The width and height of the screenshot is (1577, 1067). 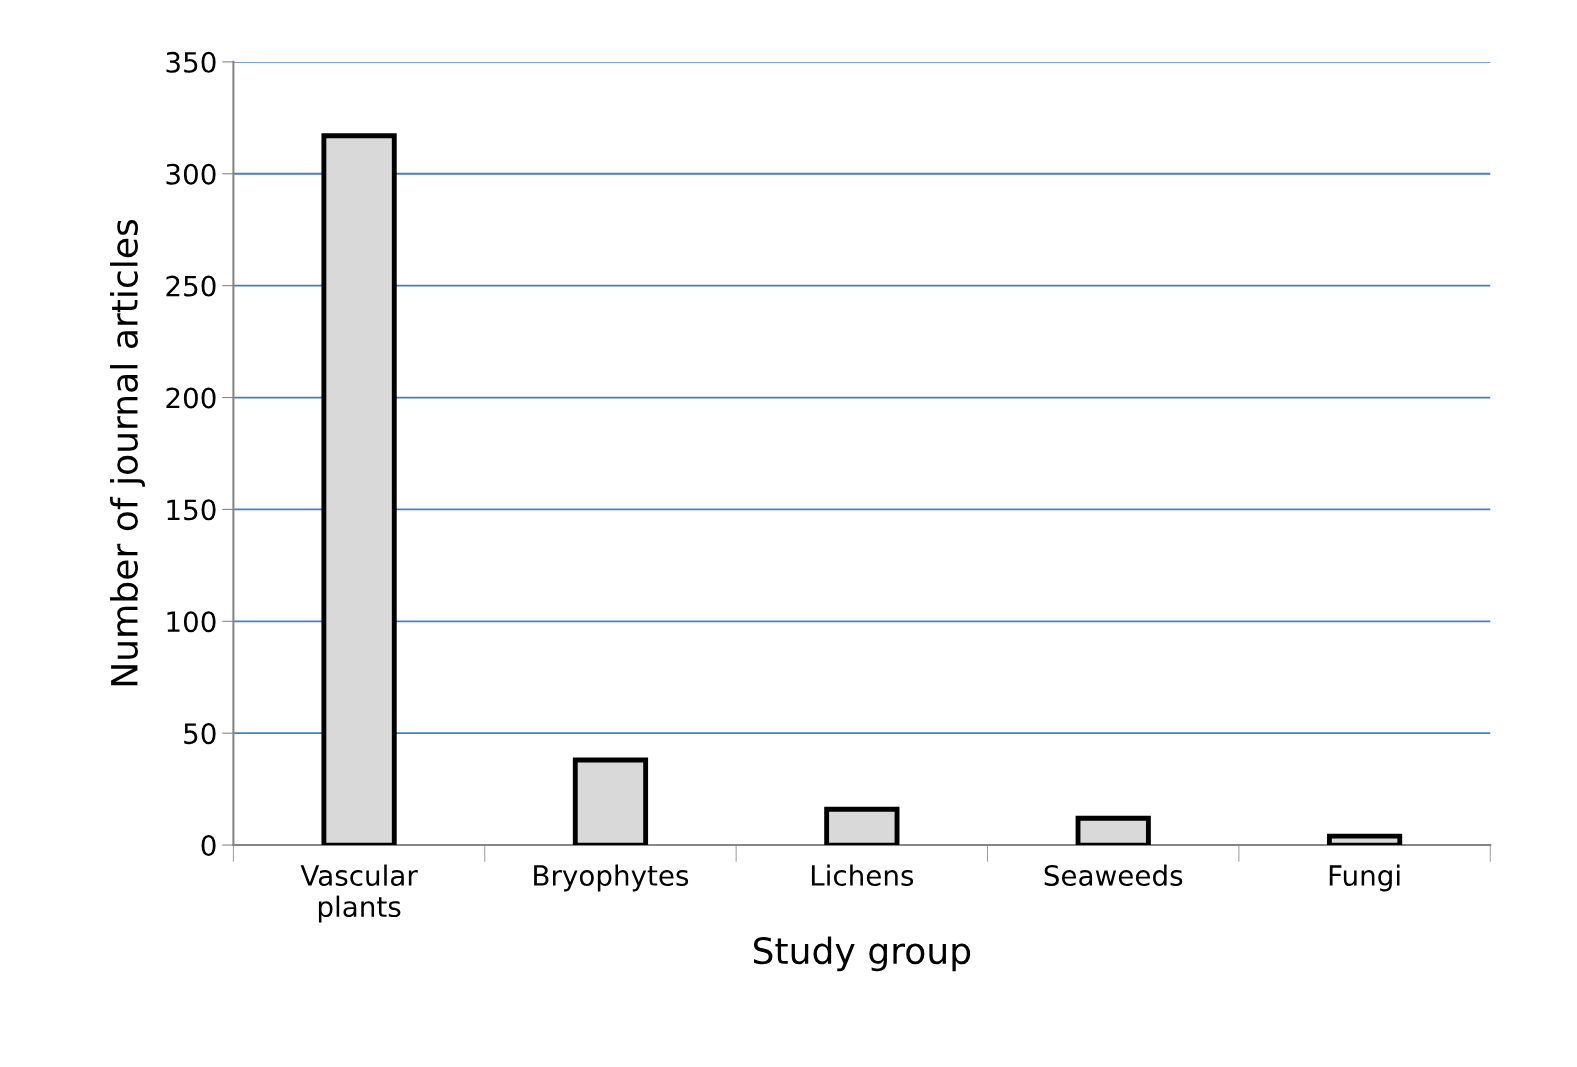 What do you see at coordinates (191, 286) in the screenshot?
I see `y-tick-label: 250` at bounding box center [191, 286].